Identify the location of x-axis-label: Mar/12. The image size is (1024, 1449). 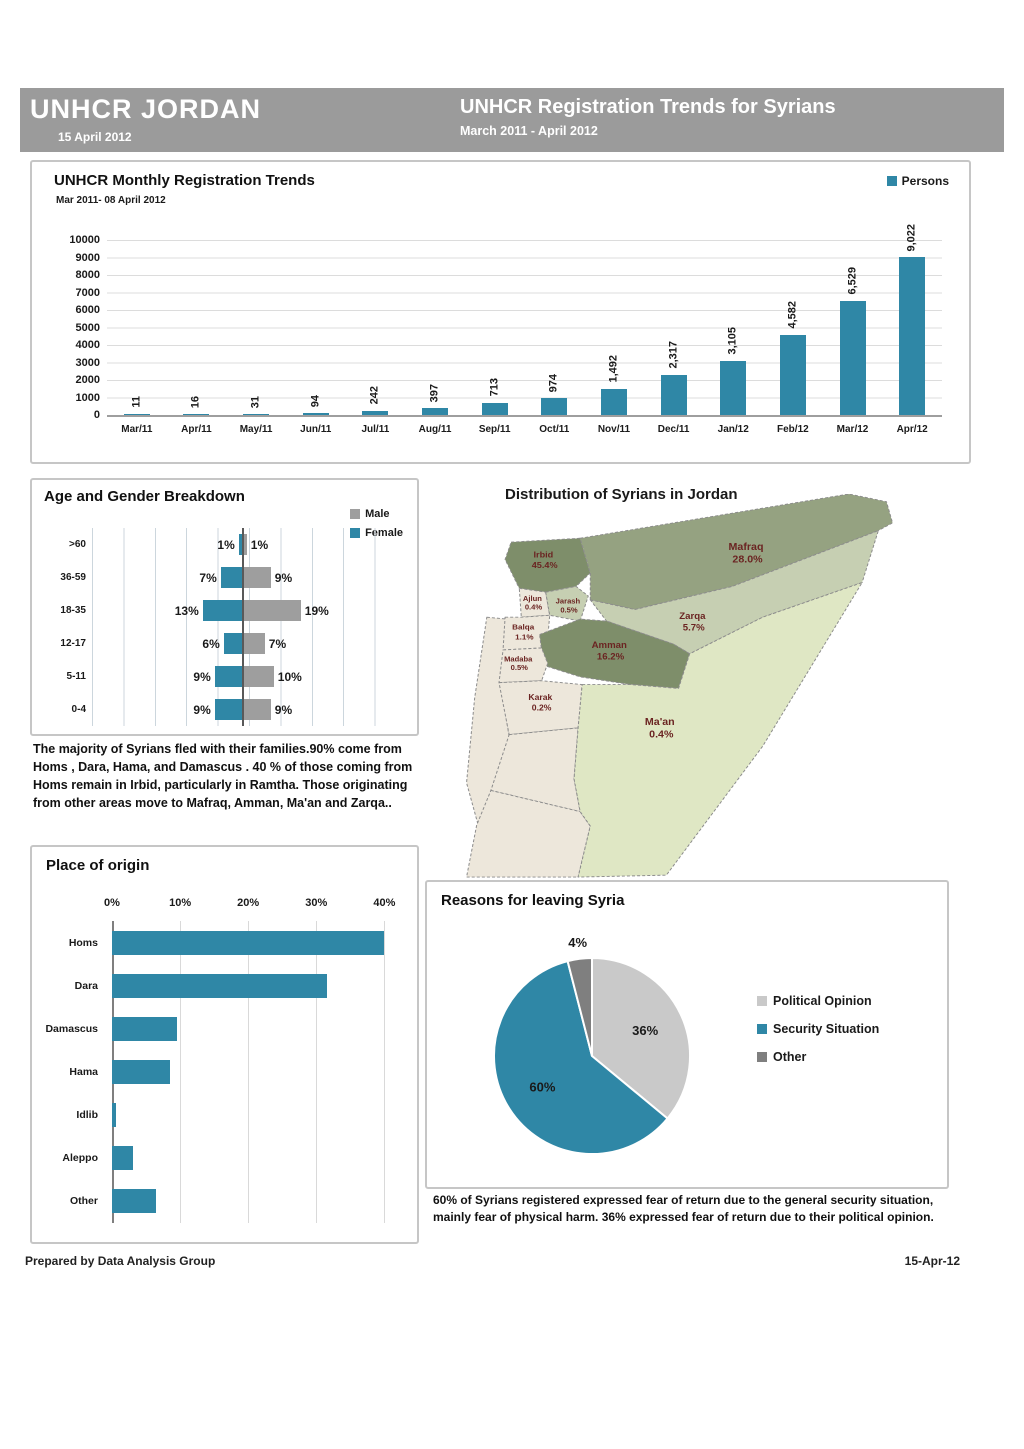
(852, 429).